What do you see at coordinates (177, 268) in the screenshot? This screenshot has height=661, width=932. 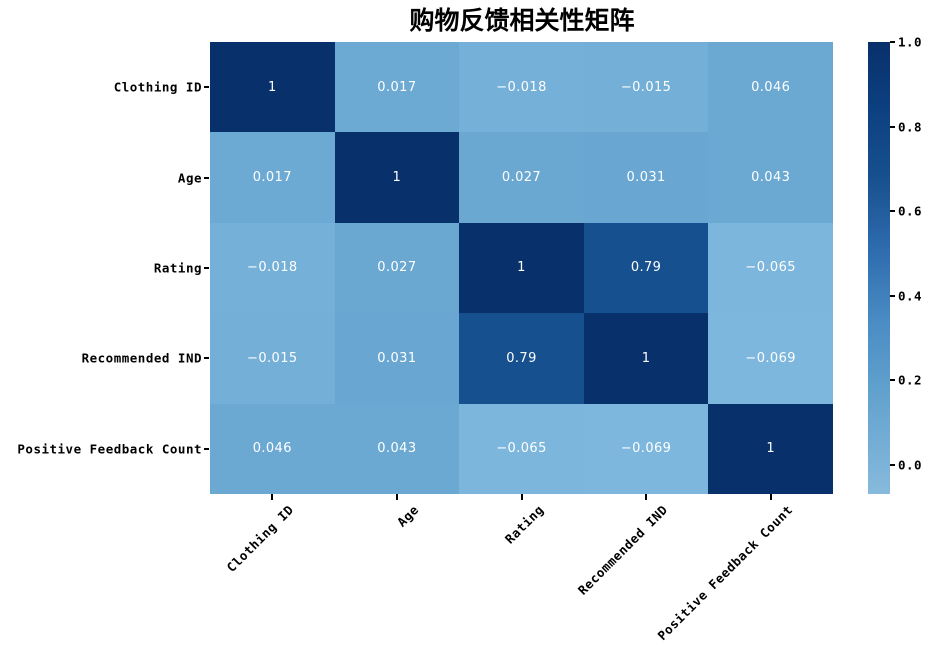 I see `y-axis-tick-label: Rating` at bounding box center [177, 268].